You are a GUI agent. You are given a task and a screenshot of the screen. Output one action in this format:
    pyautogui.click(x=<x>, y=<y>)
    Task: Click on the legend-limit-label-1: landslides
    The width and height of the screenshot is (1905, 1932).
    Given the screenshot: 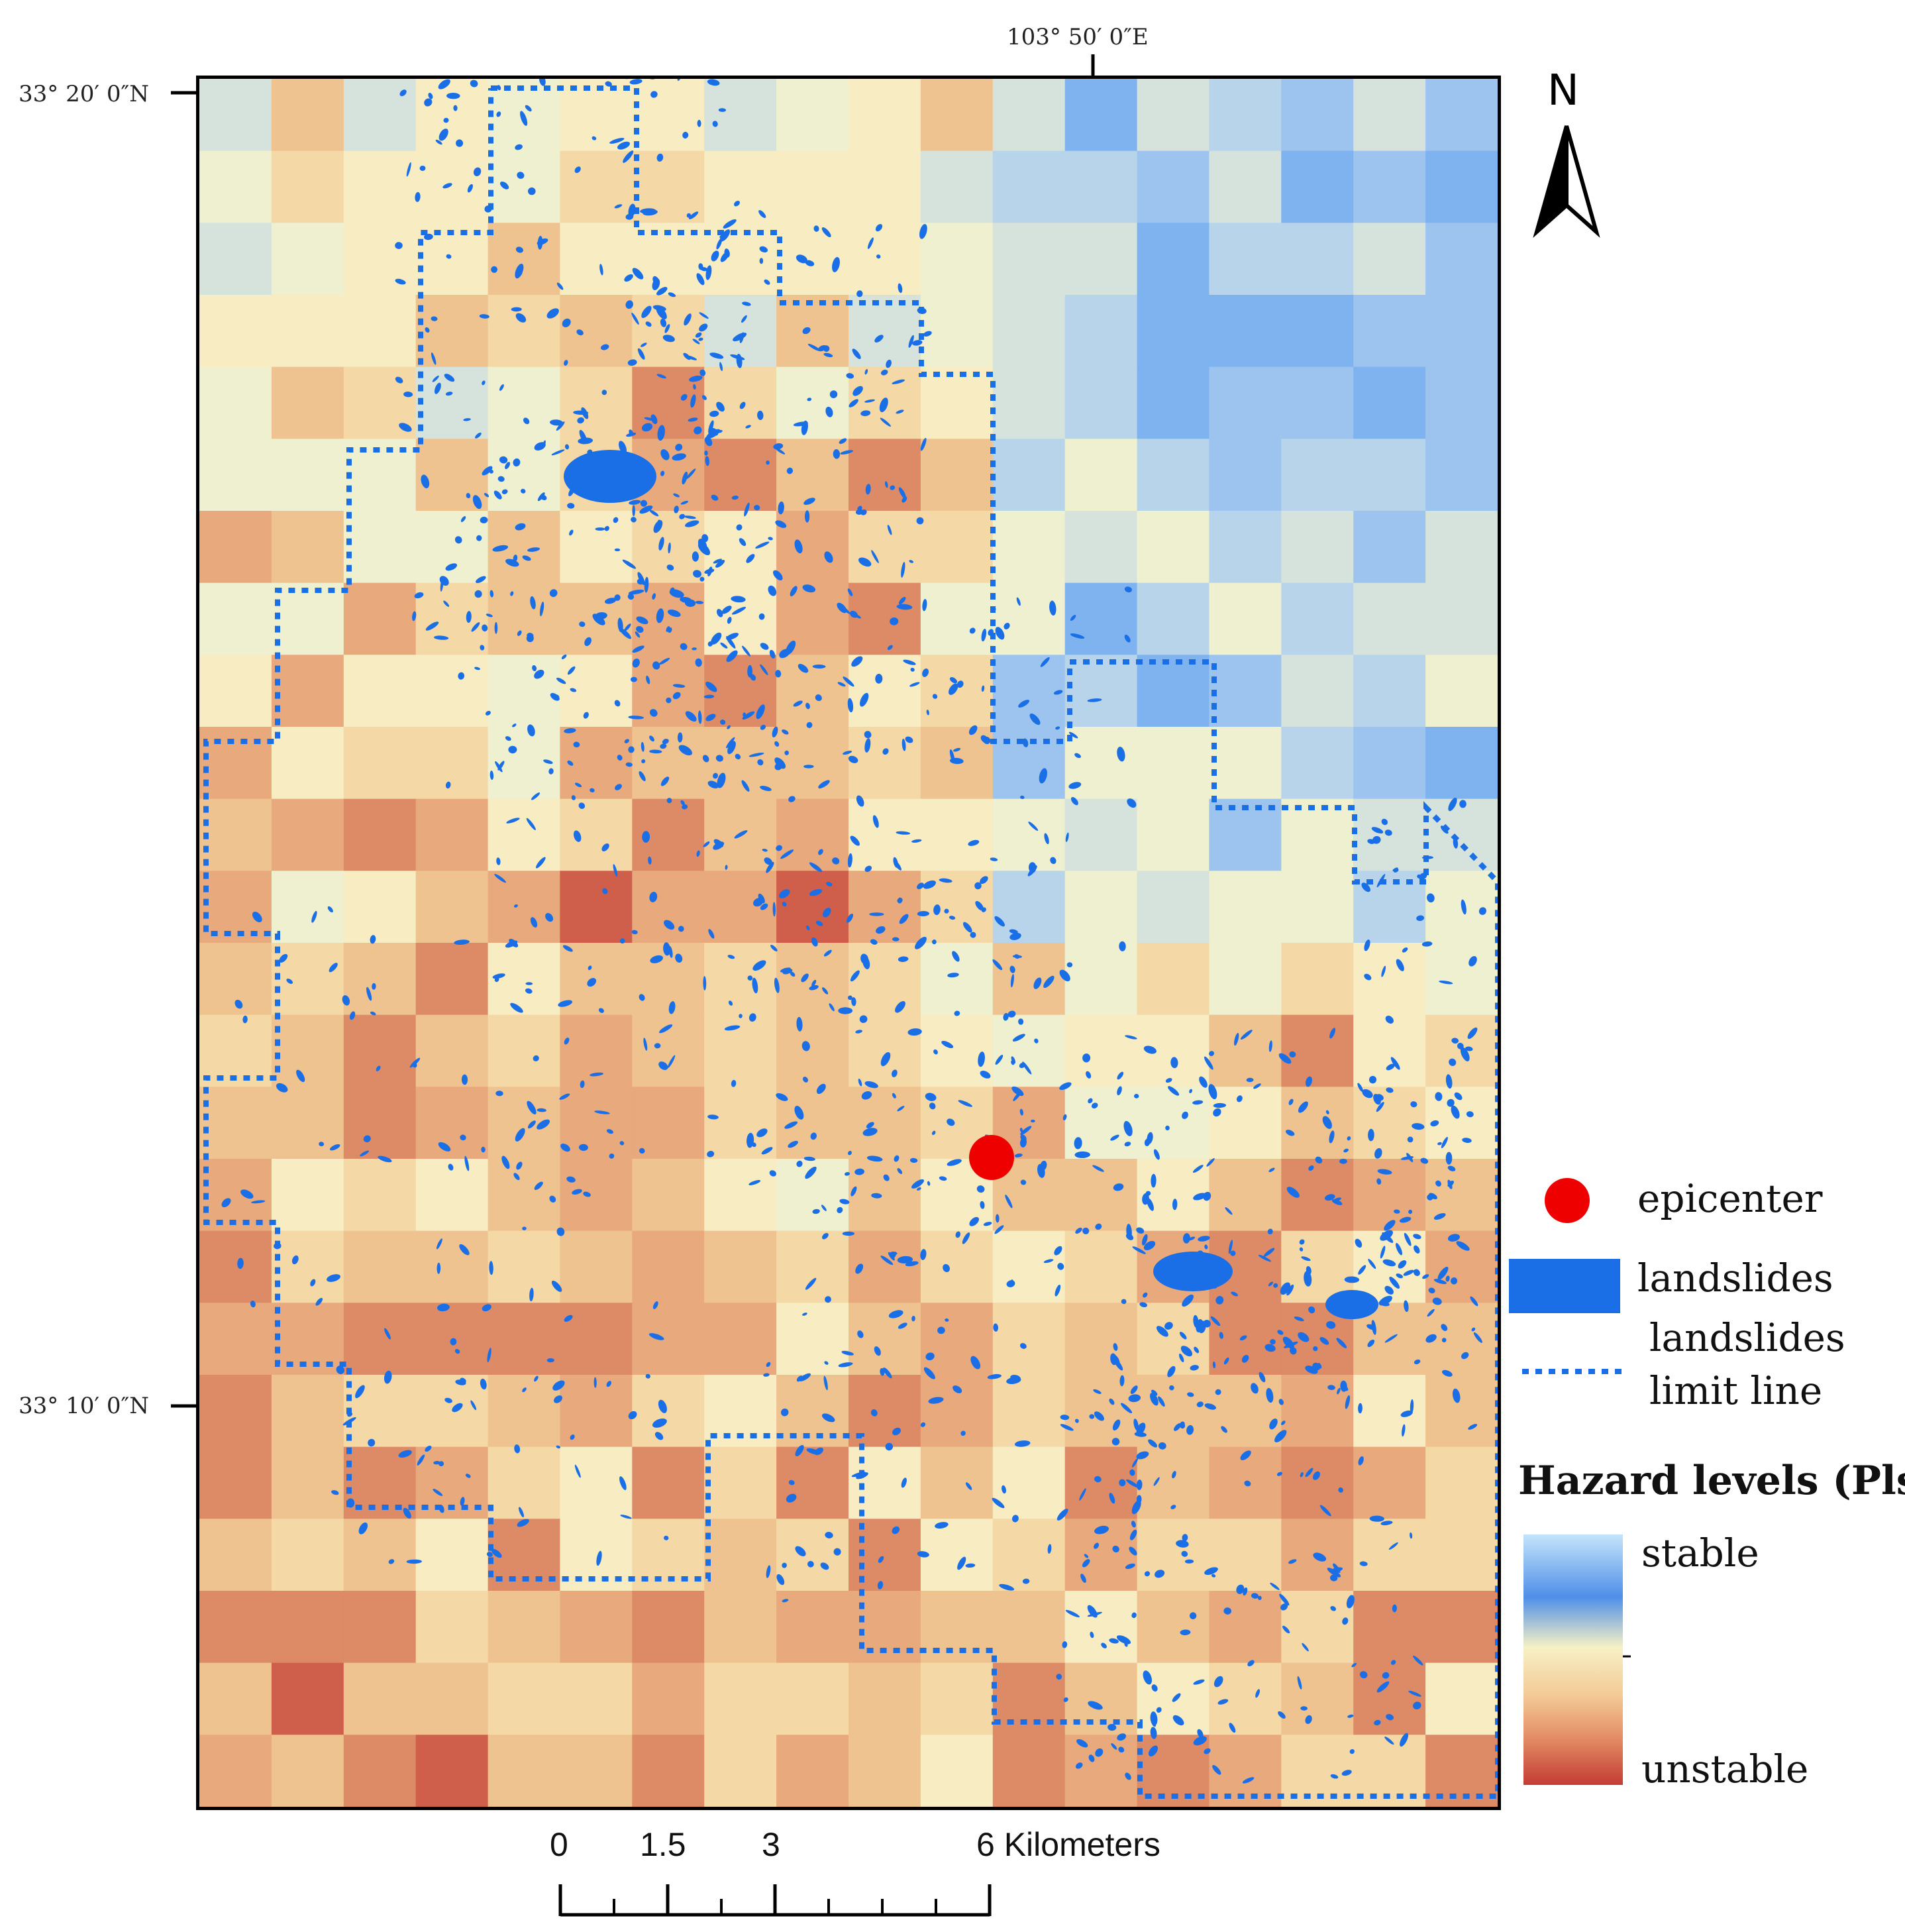 What is the action you would take?
    pyautogui.click(x=1747, y=1337)
    